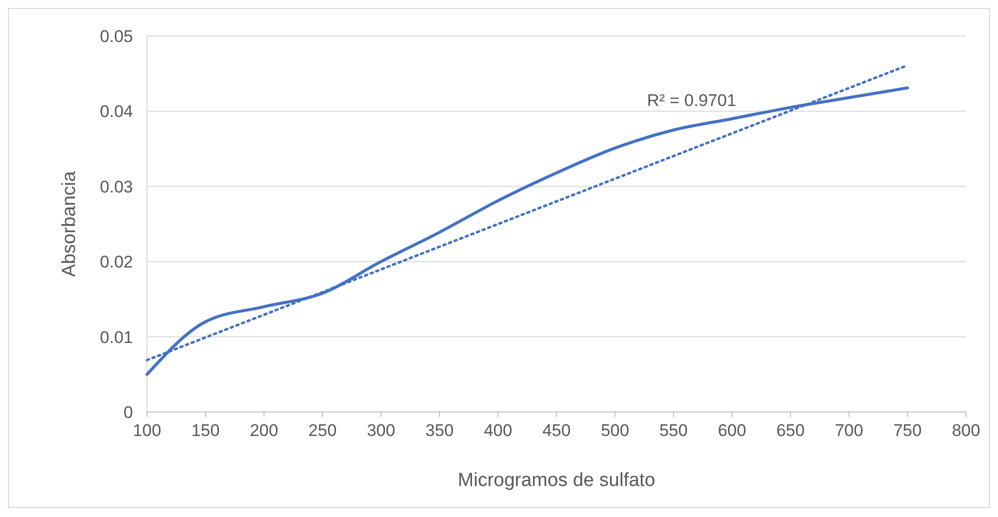  I want to click on x-tick-label: 550, so click(673, 430).